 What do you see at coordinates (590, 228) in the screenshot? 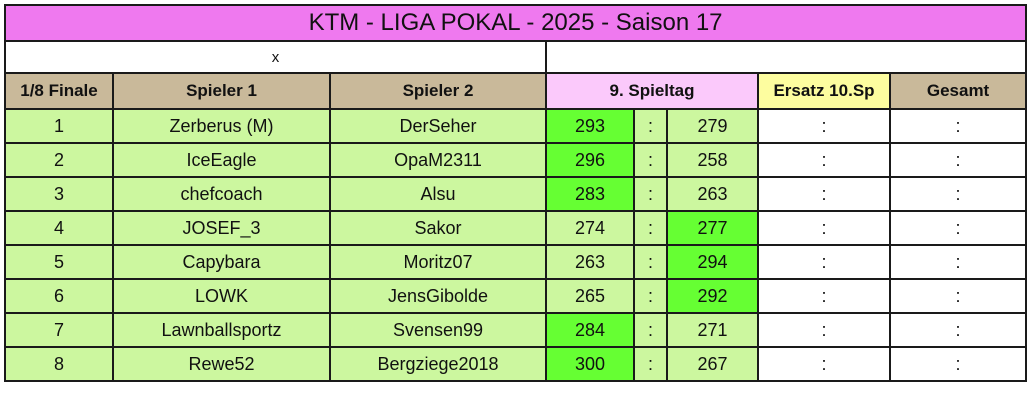
I see `player1-score: 274` at bounding box center [590, 228].